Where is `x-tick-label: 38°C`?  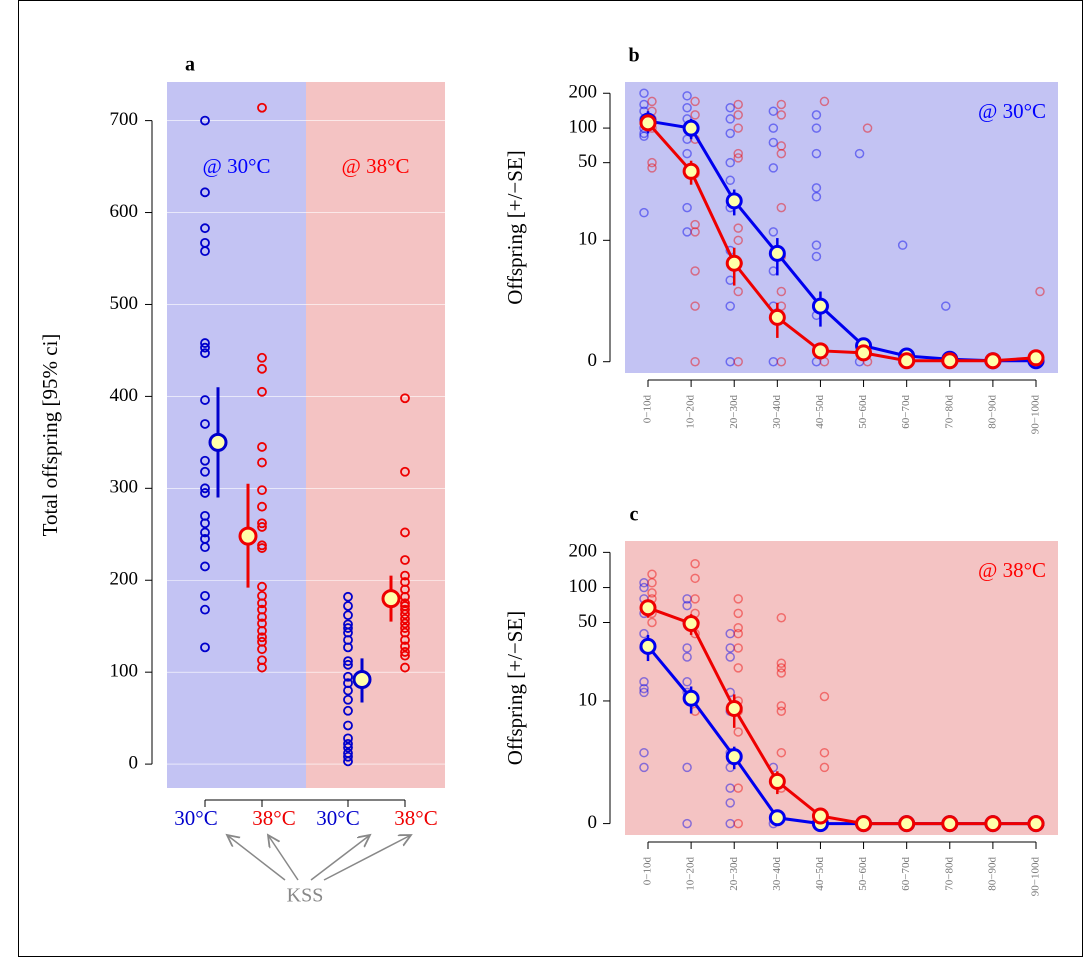 x-tick-label: 38°C is located at coordinates (273, 818).